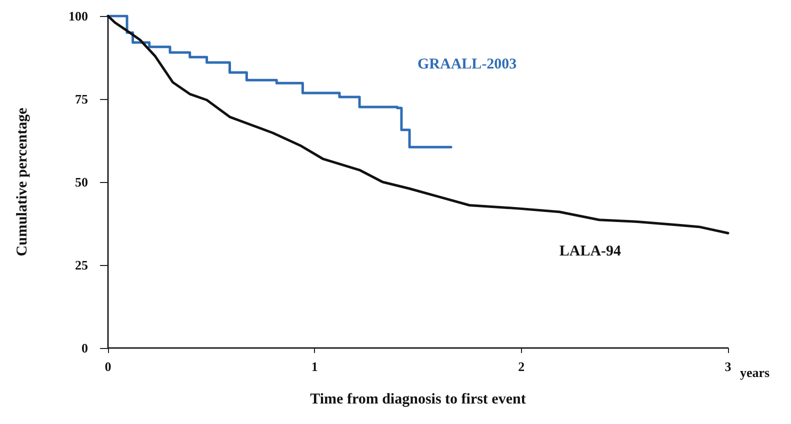 Image resolution: width=791 pixels, height=424 pixels. What do you see at coordinates (22, 181) in the screenshot?
I see `y-axis-title: Cumulative percentage` at bounding box center [22, 181].